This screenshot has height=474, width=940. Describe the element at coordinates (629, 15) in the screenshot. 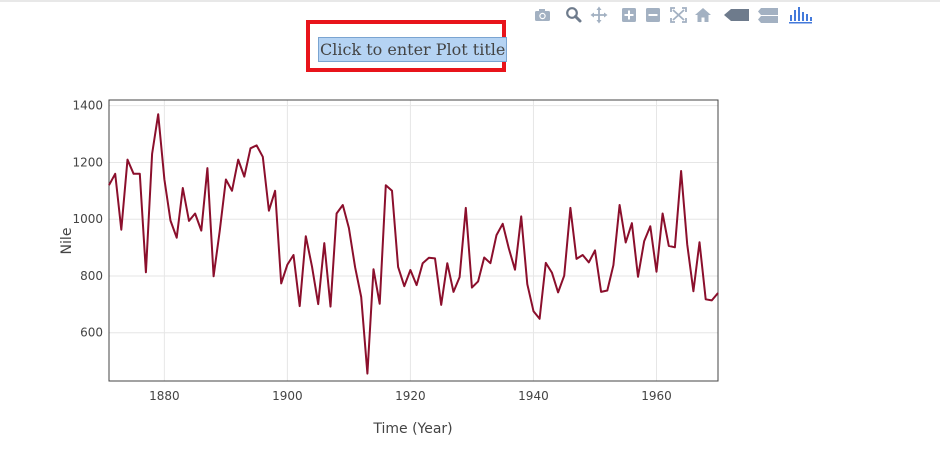

I see `zoom-in-icon` at that location.